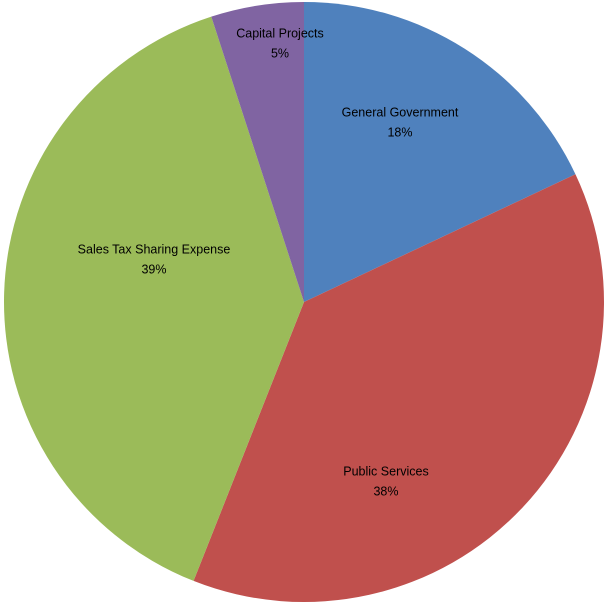 The height and width of the screenshot is (609, 607). What do you see at coordinates (400, 112) in the screenshot?
I see `slice-label: General Government` at bounding box center [400, 112].